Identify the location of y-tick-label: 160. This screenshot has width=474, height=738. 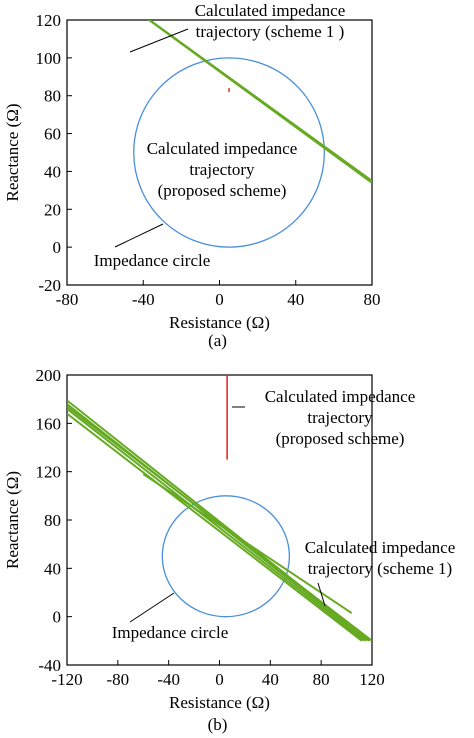
(49, 423).